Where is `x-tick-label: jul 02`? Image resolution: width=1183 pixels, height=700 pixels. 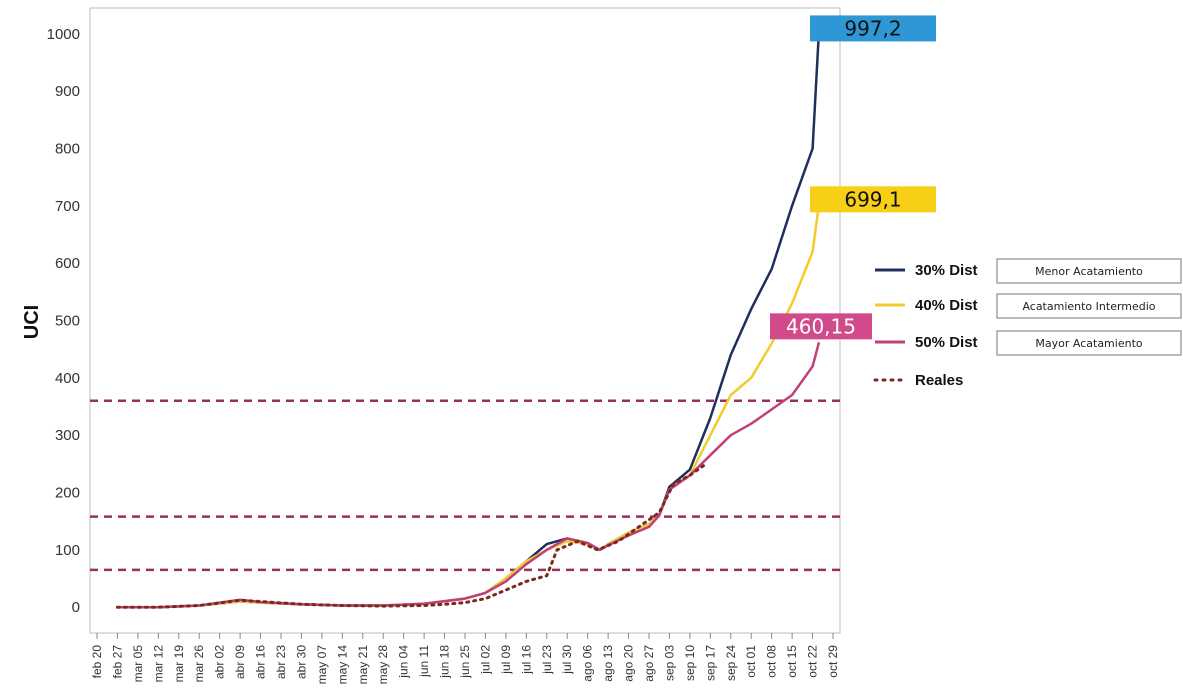 x-tick-label: jul 02 is located at coordinates (485, 660).